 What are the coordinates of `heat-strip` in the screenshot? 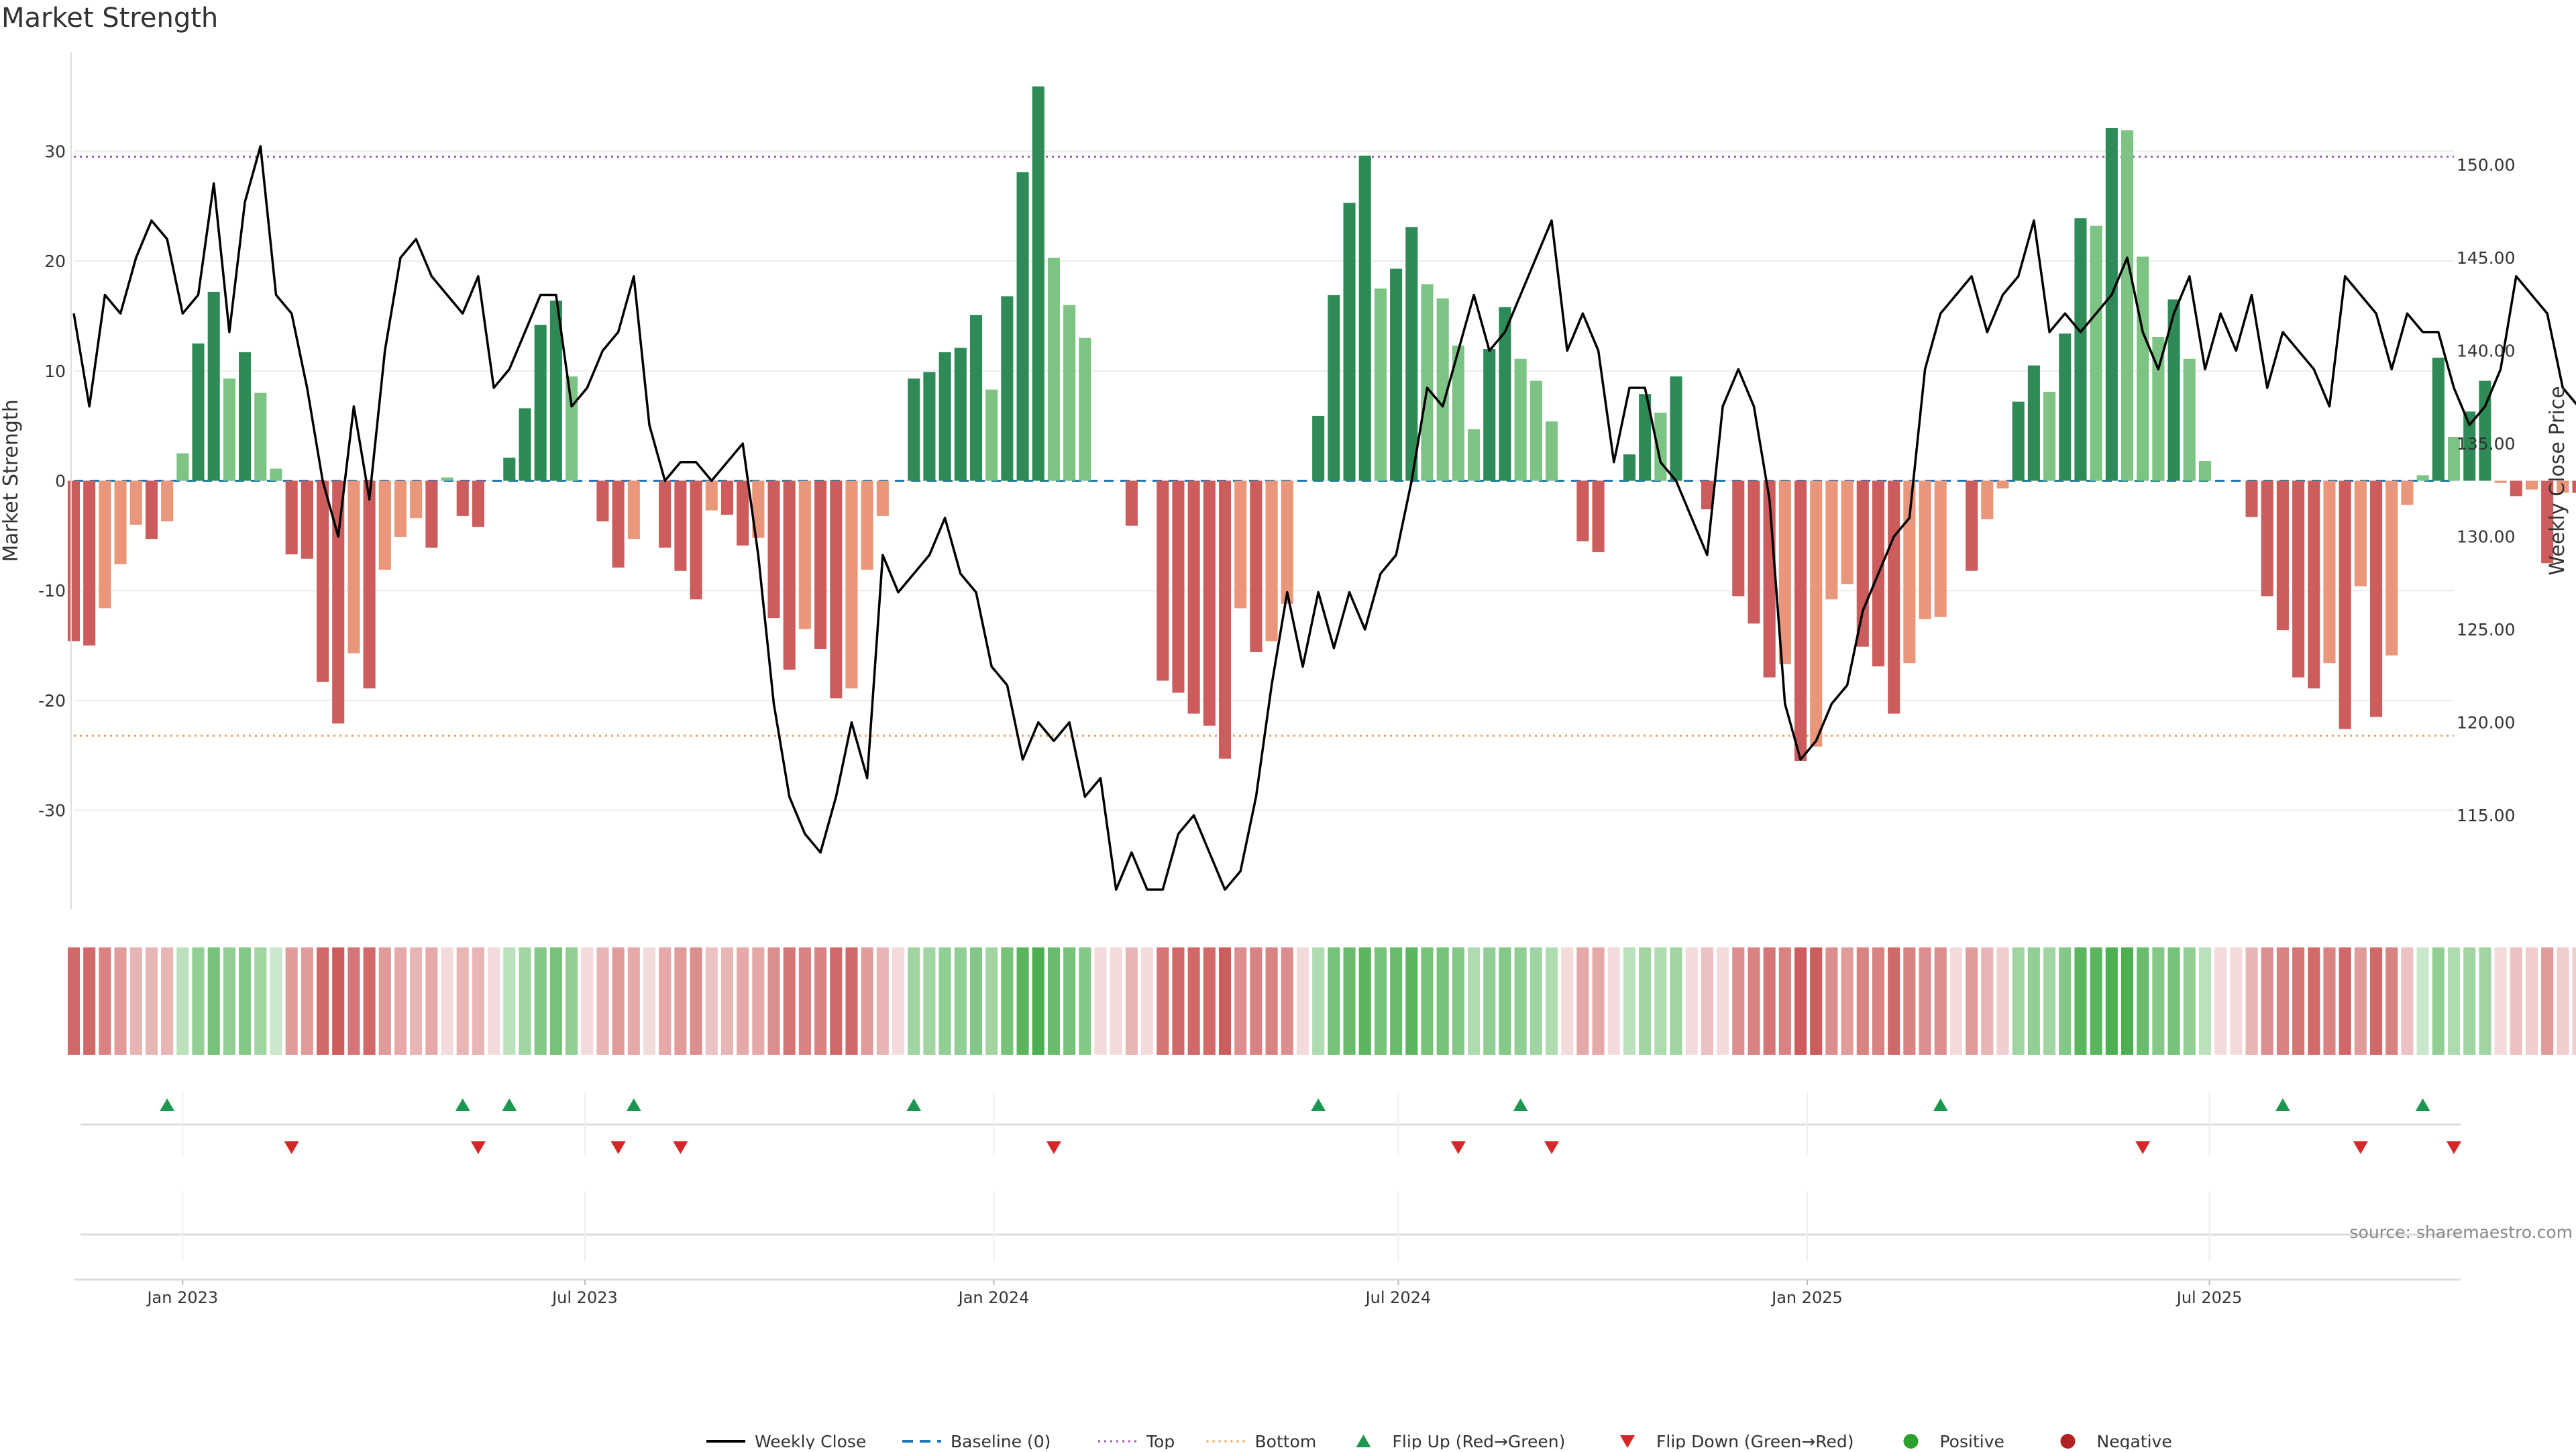 It's located at (1321, 1001).